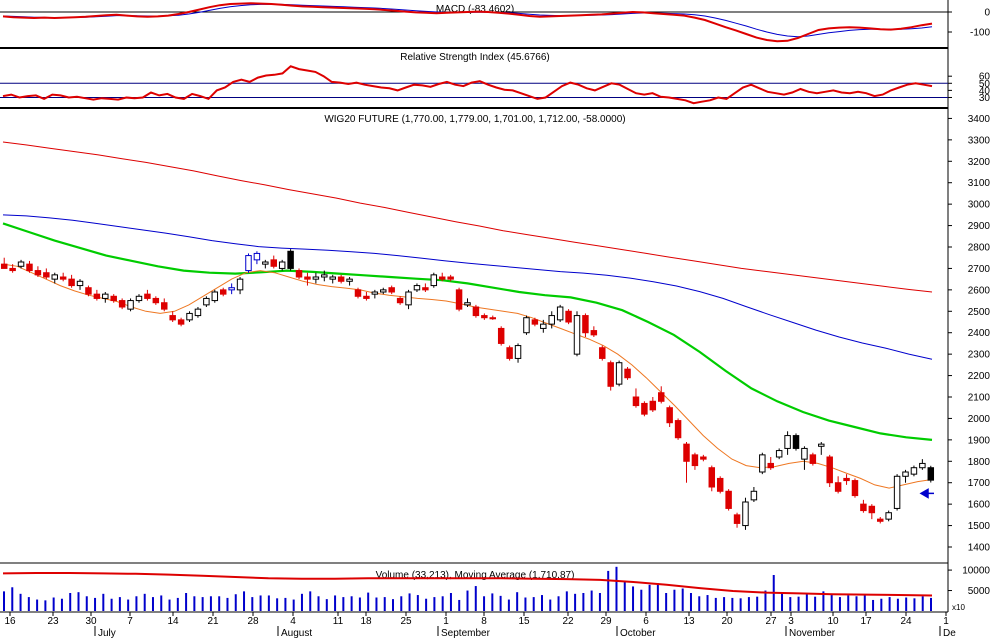 The image size is (994, 638). Describe the element at coordinates (976, 571) in the screenshot. I see `volume-tick-label: 10000` at that location.